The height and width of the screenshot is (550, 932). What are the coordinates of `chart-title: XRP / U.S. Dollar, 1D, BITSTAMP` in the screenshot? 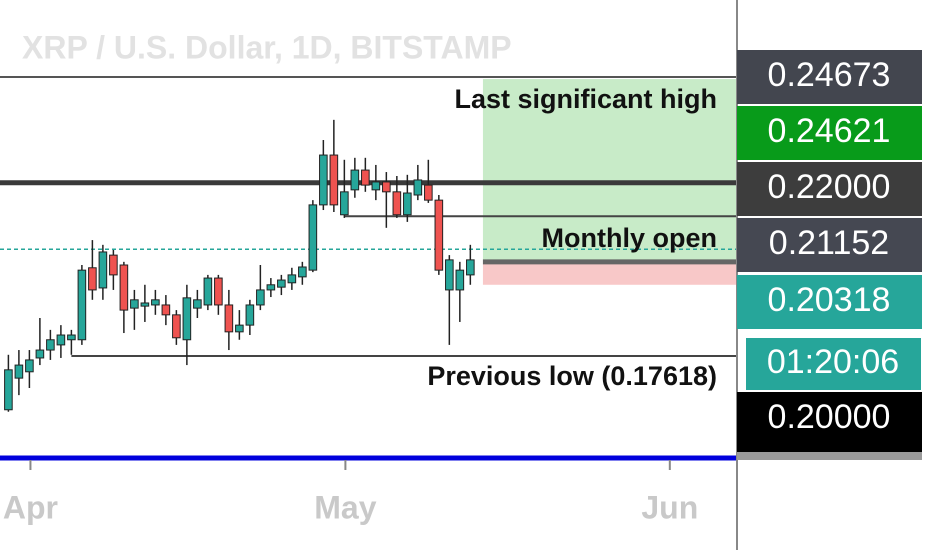 It's located at (267, 47).